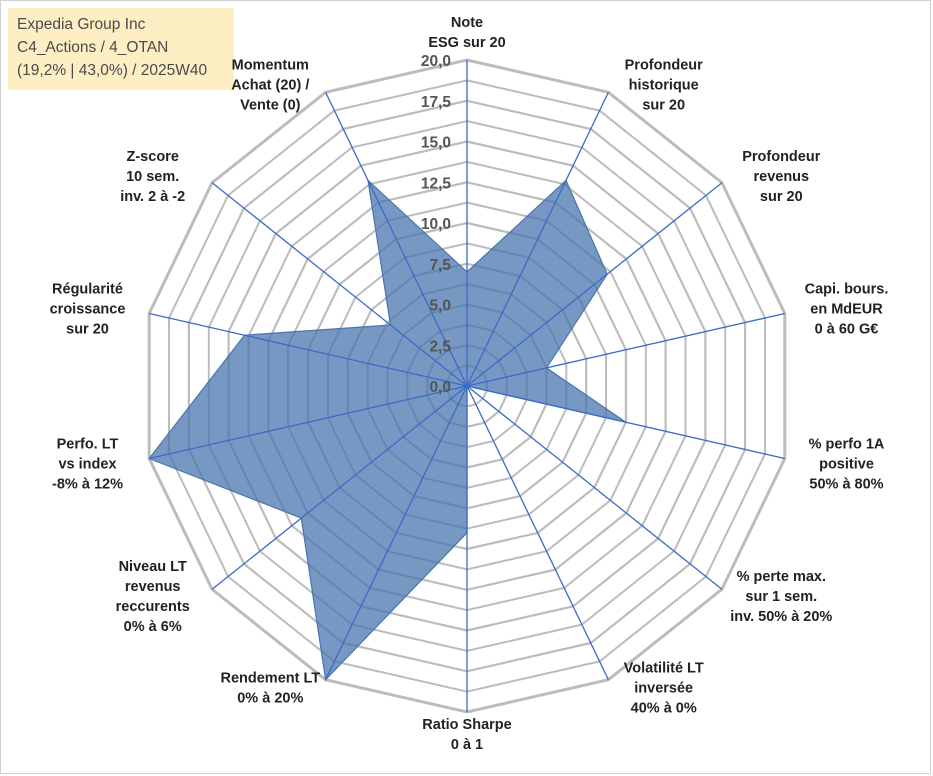 The width and height of the screenshot is (933, 776). What do you see at coordinates (153, 157) in the screenshot?
I see `axis-label-line: Z-score` at bounding box center [153, 157].